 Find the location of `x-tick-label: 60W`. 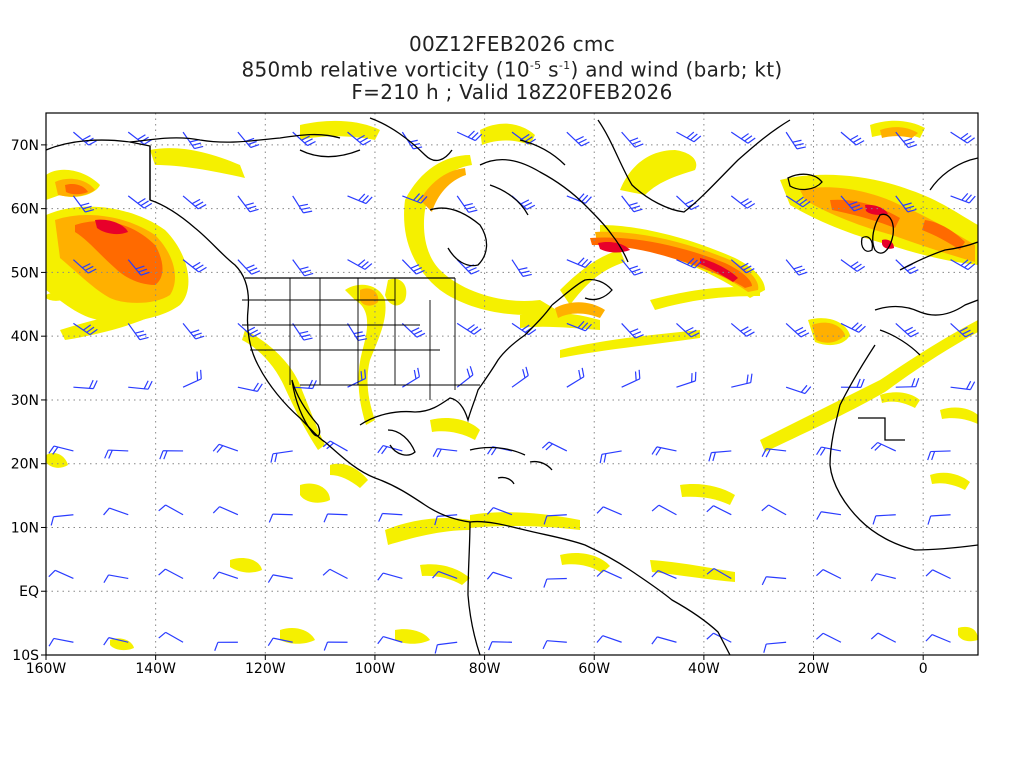

x-tick-label: 60W is located at coordinates (594, 669).